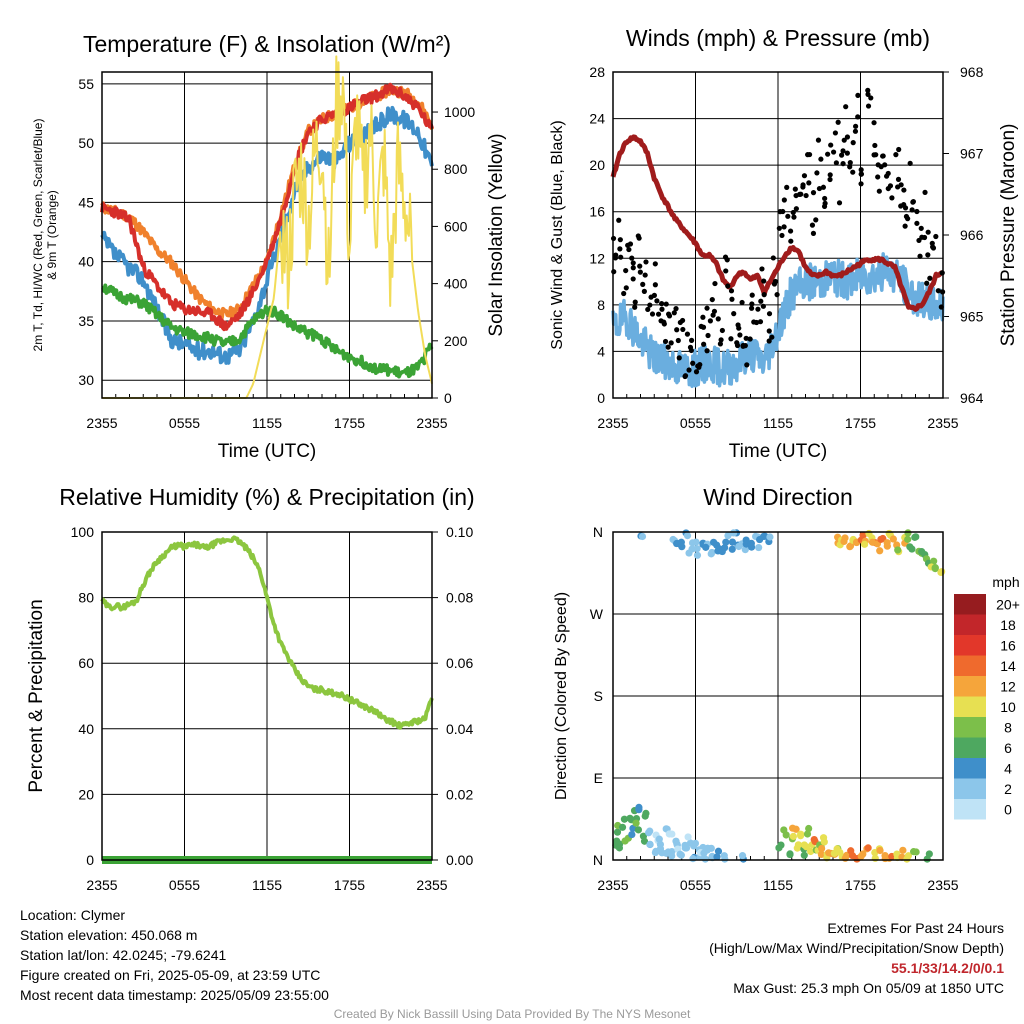  I want to click on x-tick-label: 0555, so click(184, 423).